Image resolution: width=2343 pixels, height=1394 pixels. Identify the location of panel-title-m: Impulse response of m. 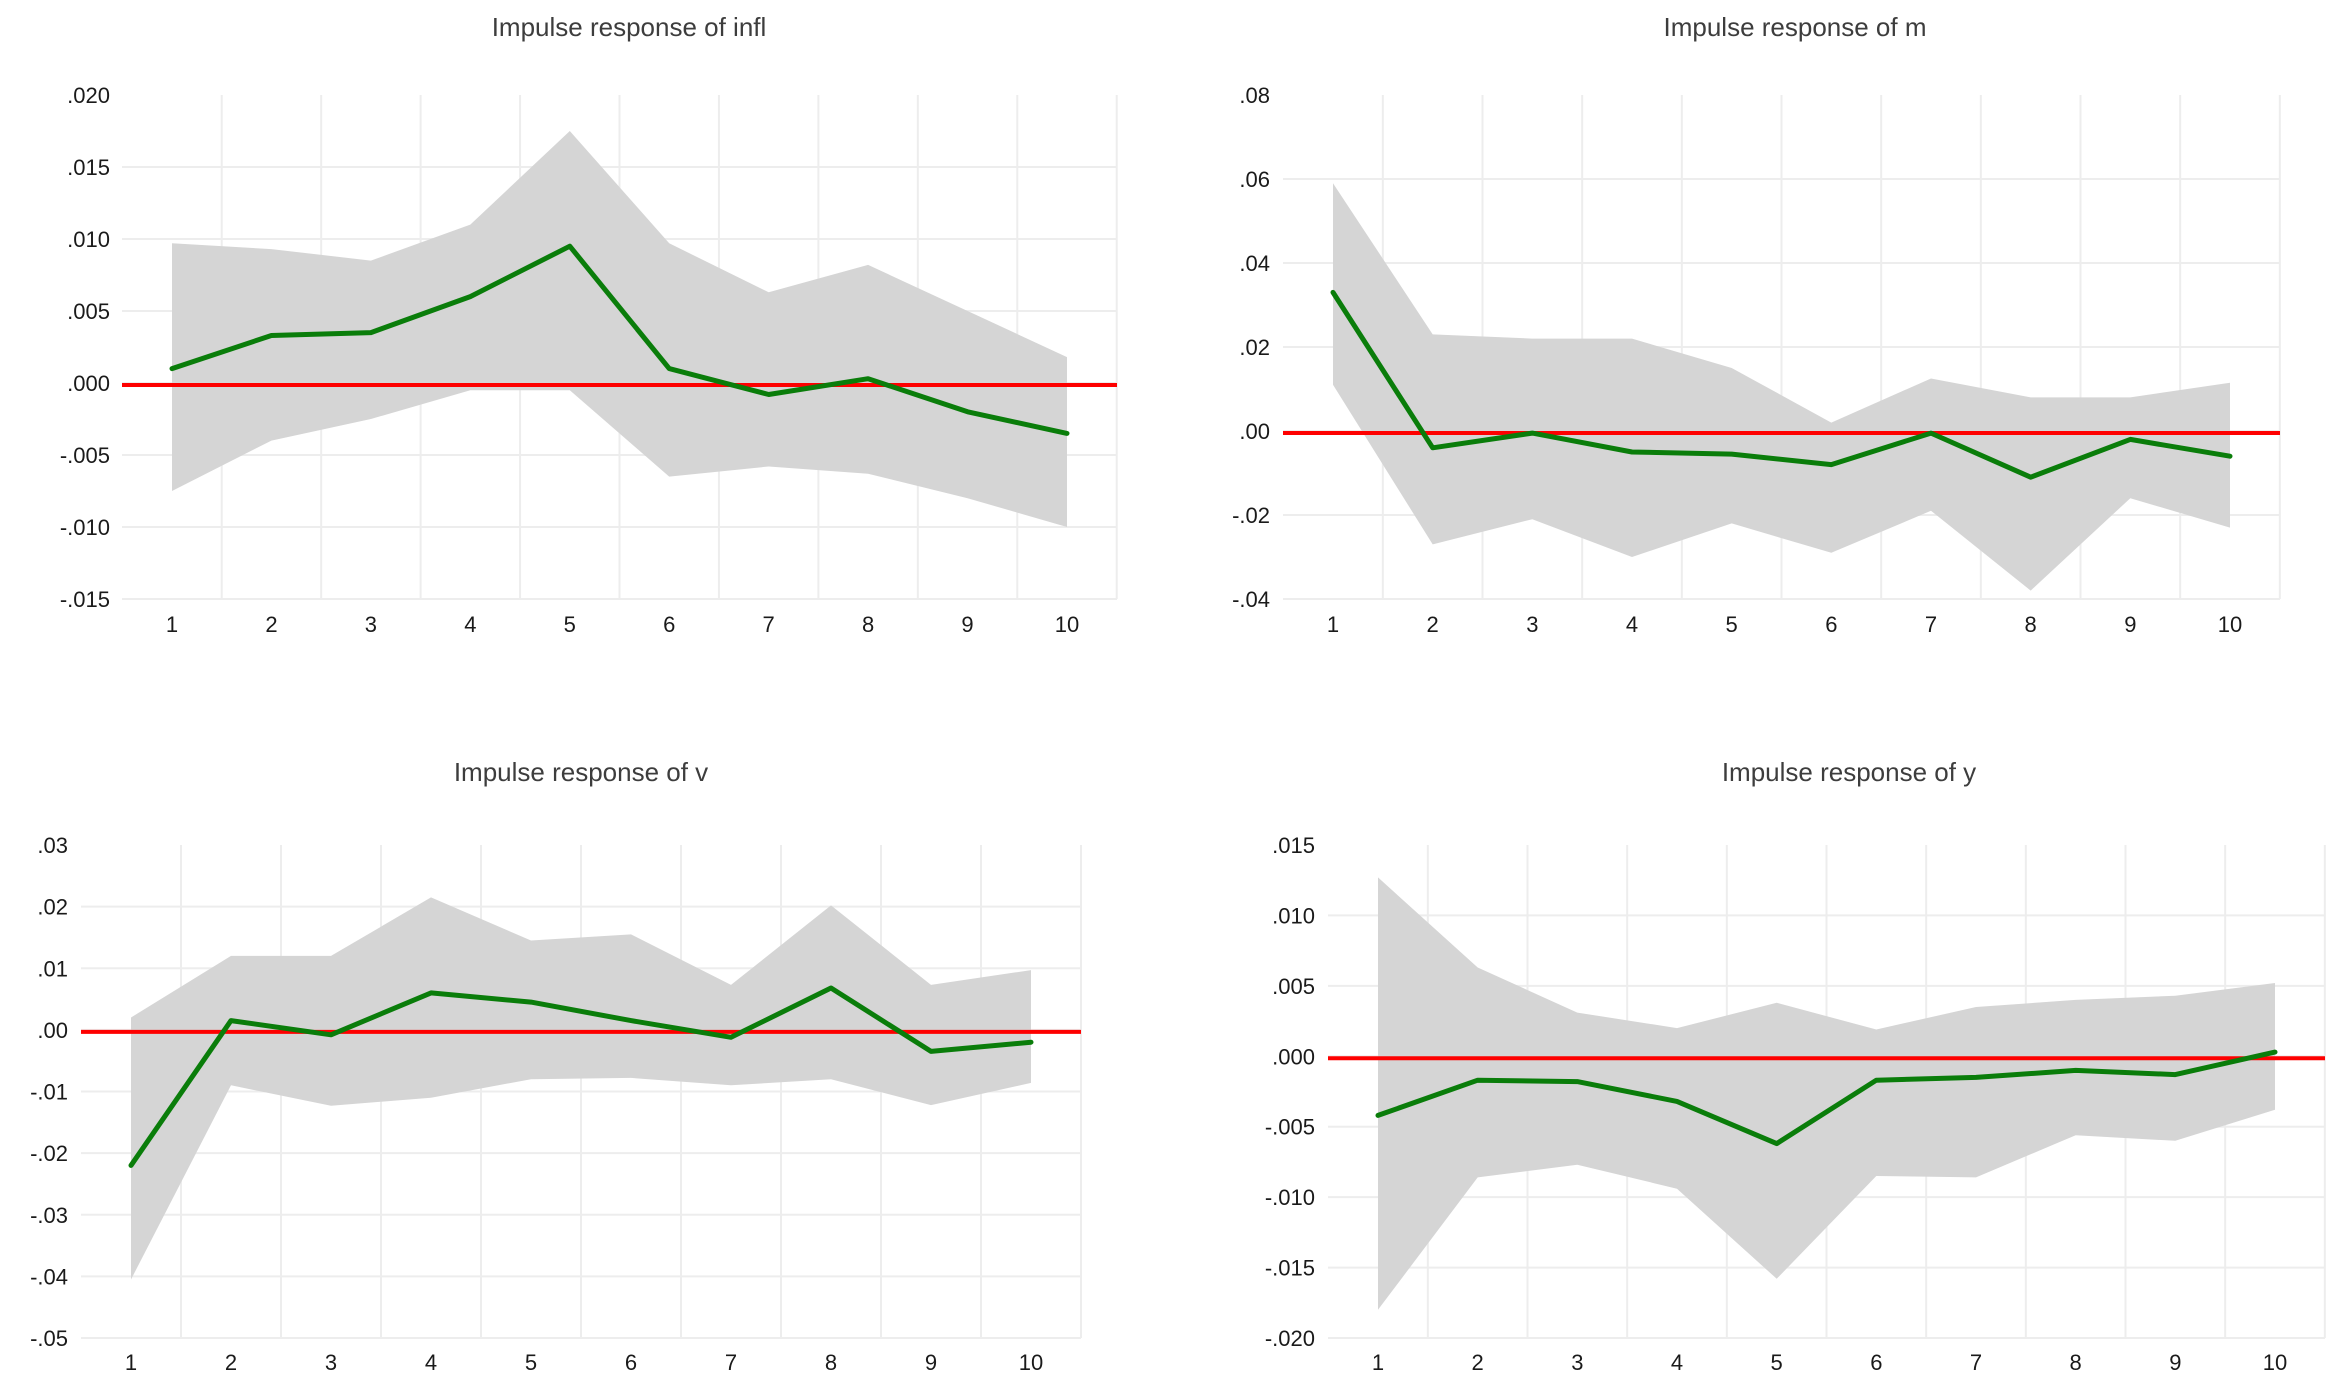
(1794, 27).